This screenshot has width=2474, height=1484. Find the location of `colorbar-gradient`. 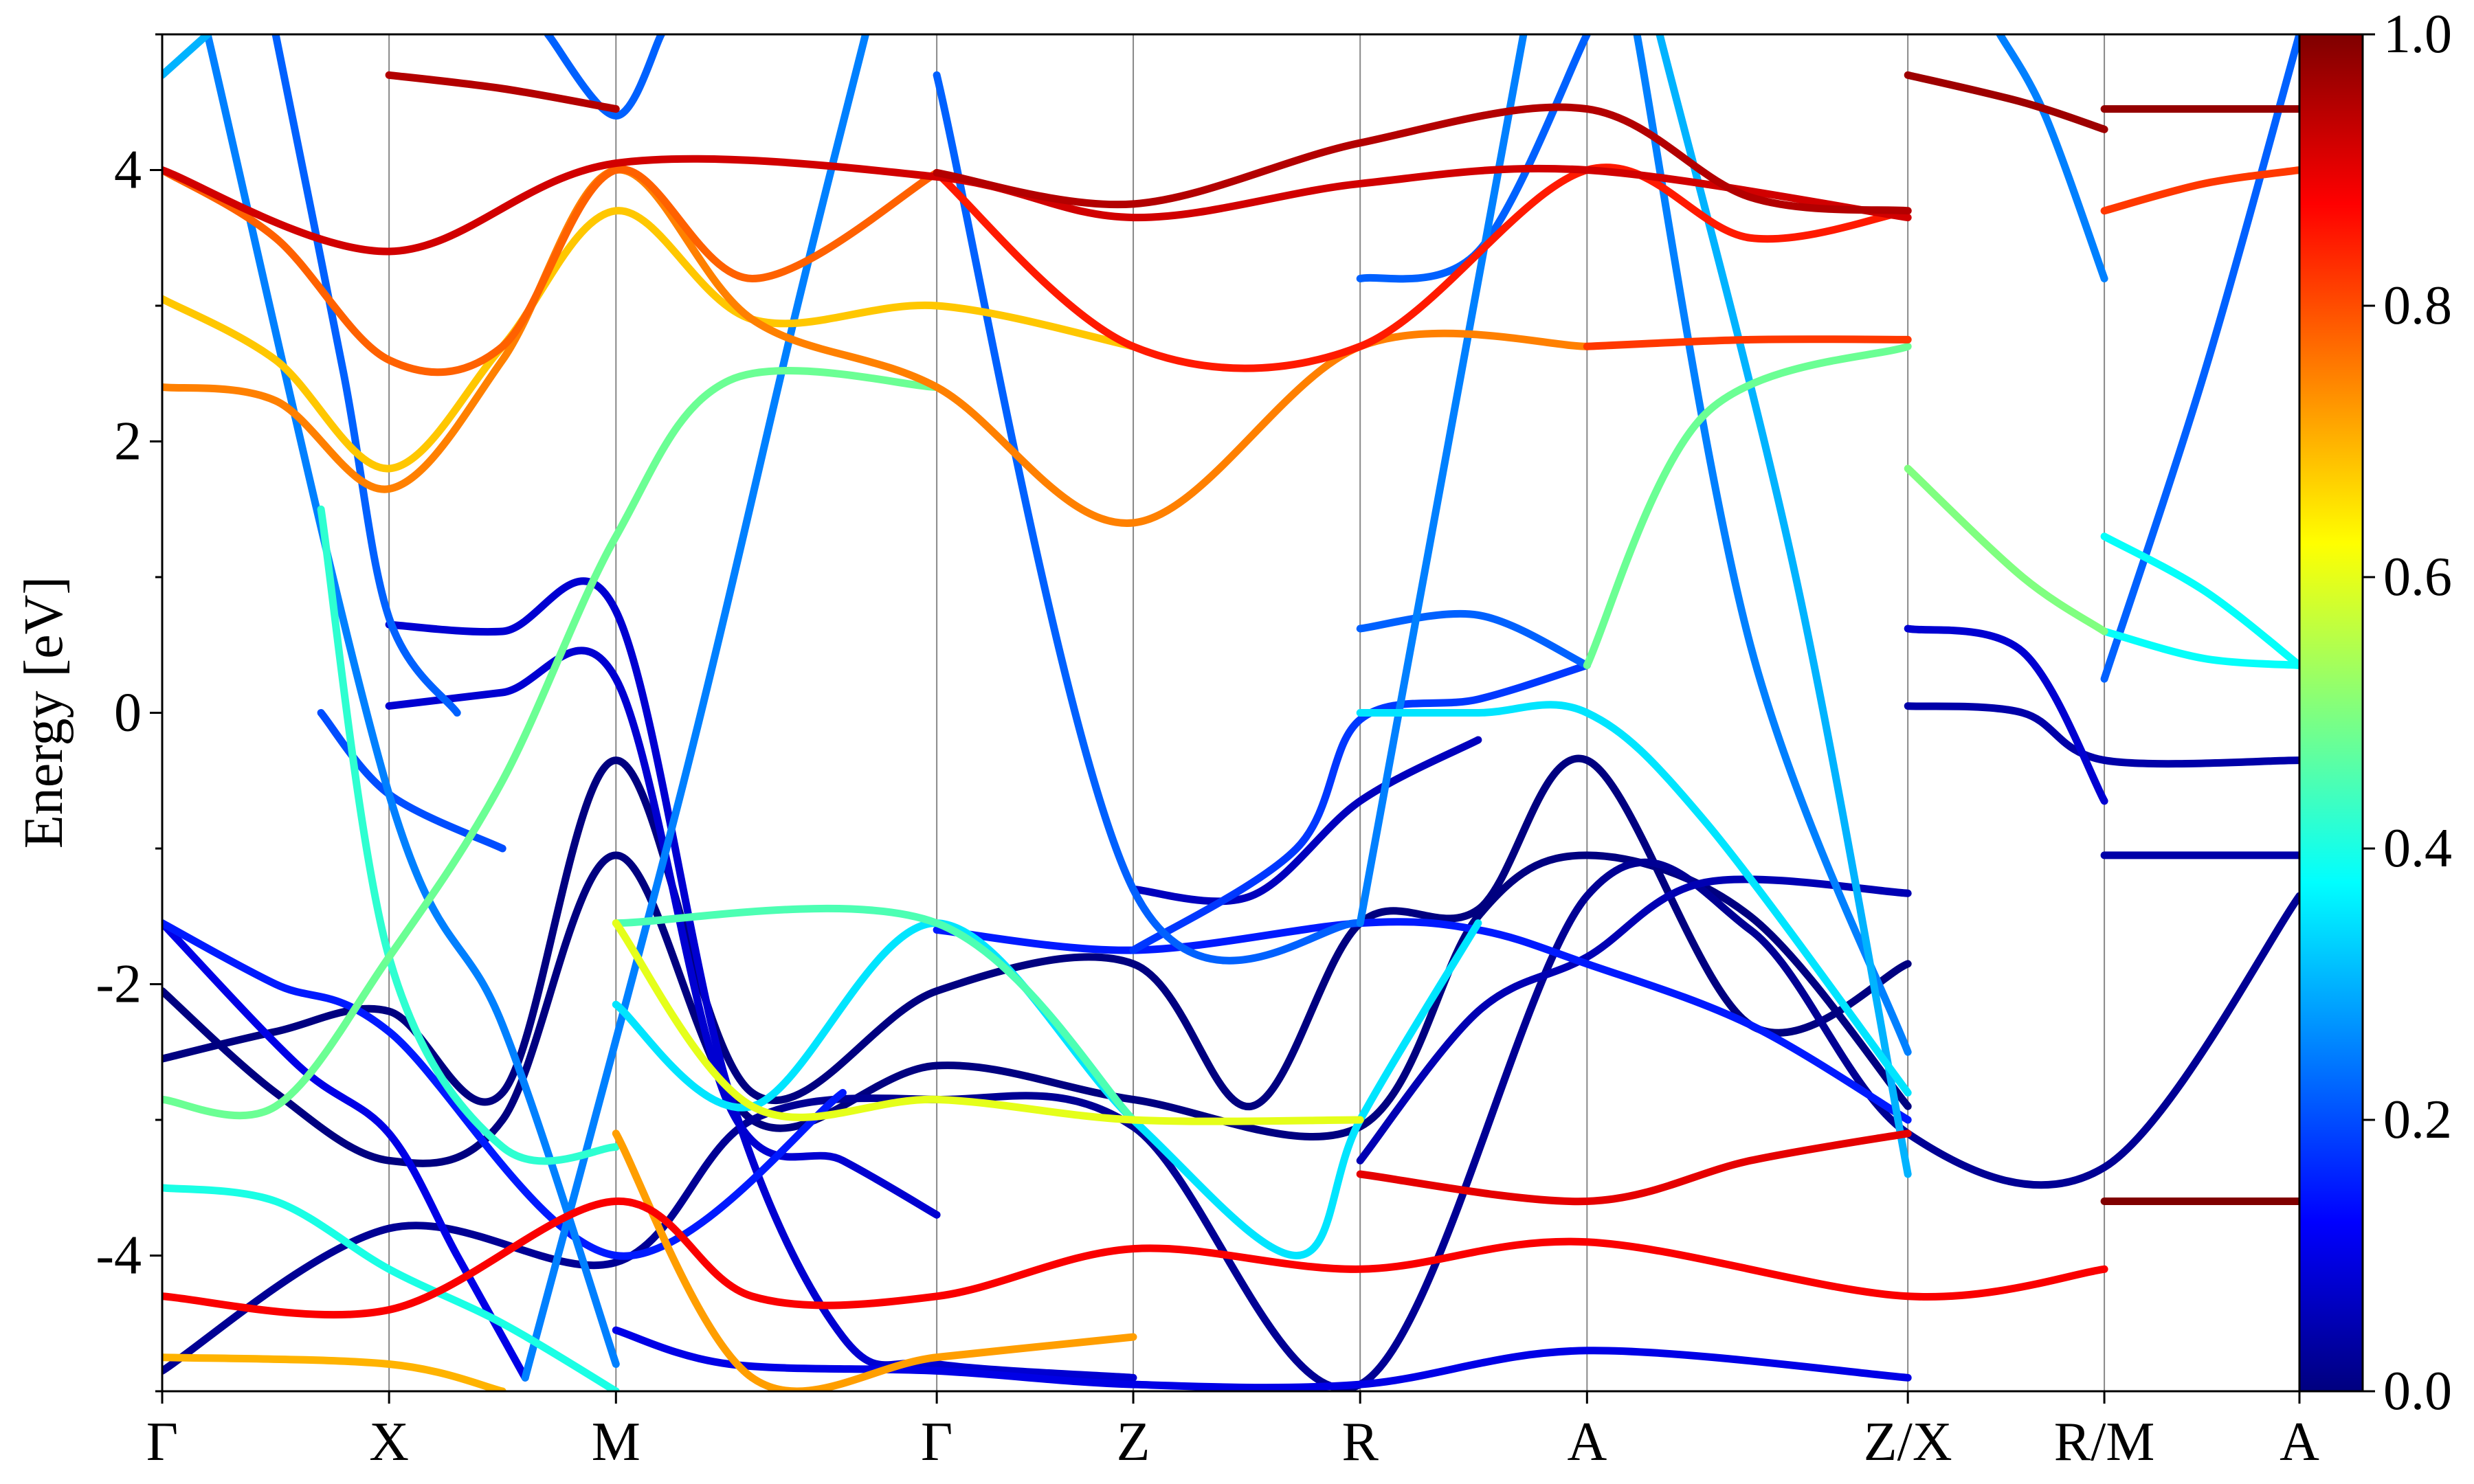

colorbar-gradient is located at coordinates (2331, 712).